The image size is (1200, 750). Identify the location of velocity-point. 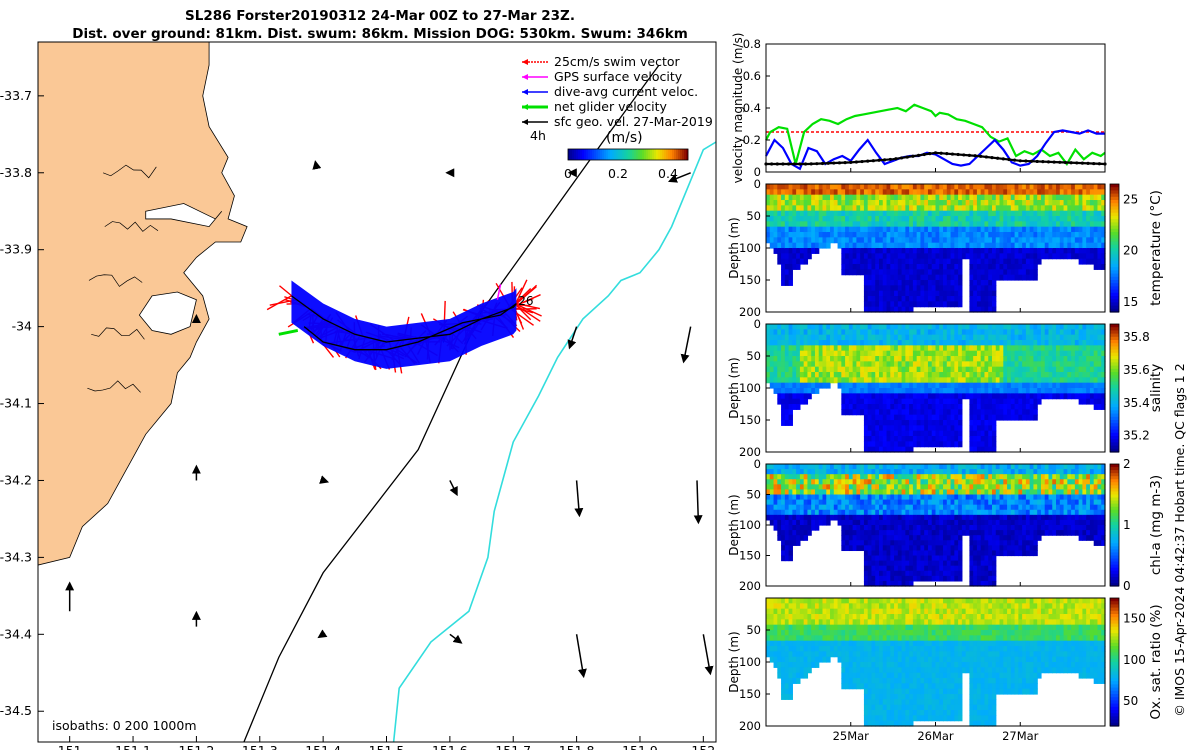
(817, 164).